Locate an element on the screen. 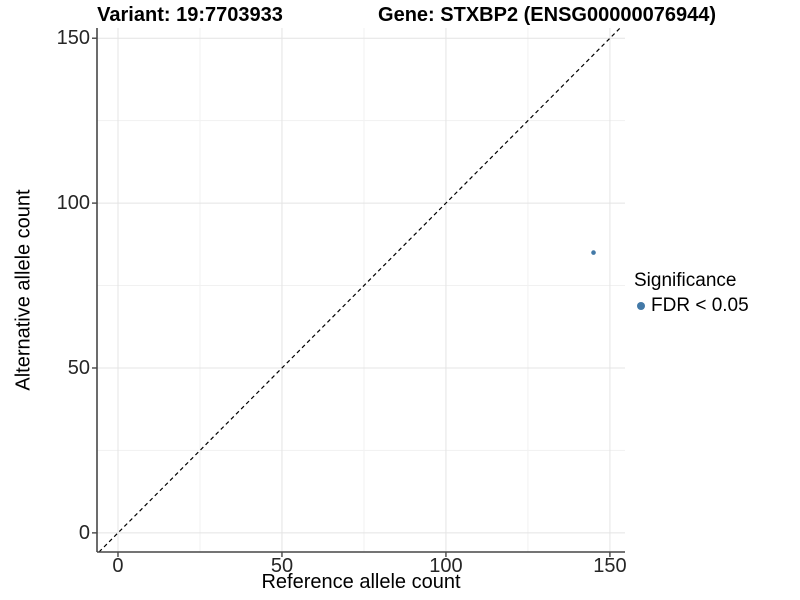  plot-title-gene: Gene: STXBP2 (ENSG00000076944) is located at coordinates (547, 15).